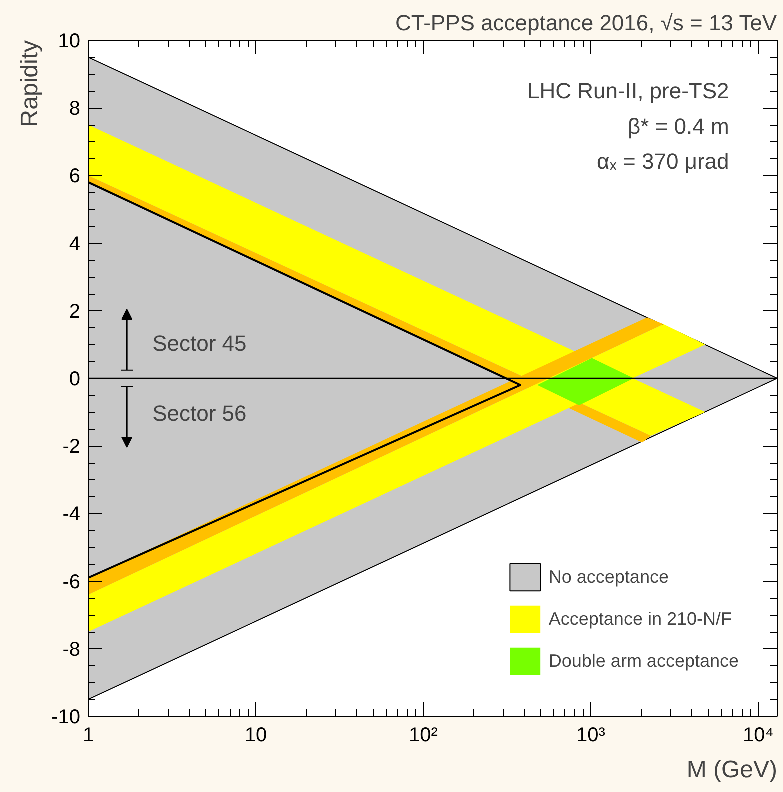 This screenshot has width=783, height=792. I want to click on y-tick-label: 2, so click(74, 311).